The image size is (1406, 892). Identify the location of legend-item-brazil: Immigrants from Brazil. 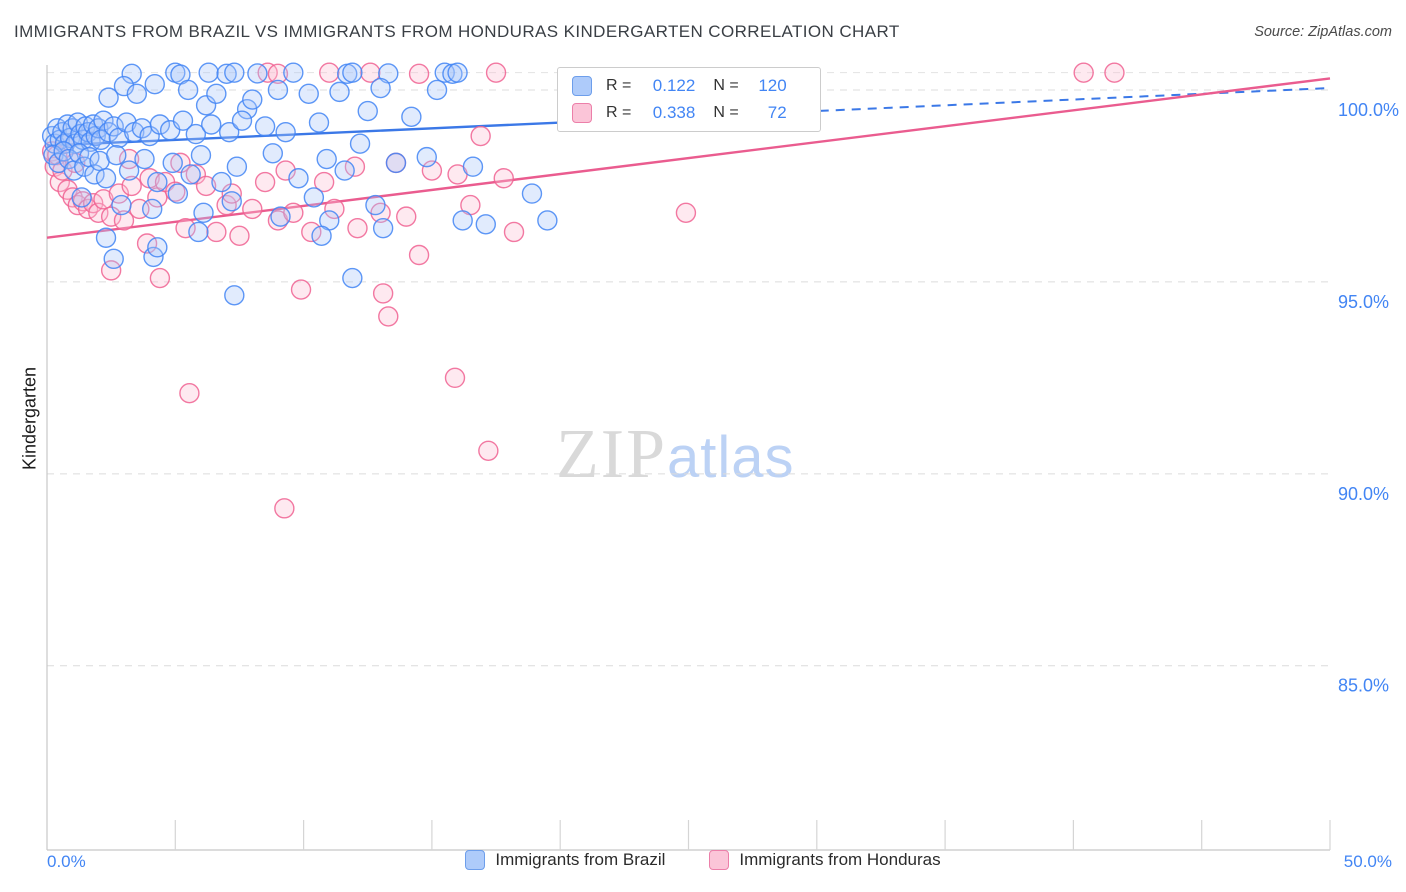
(565, 860).